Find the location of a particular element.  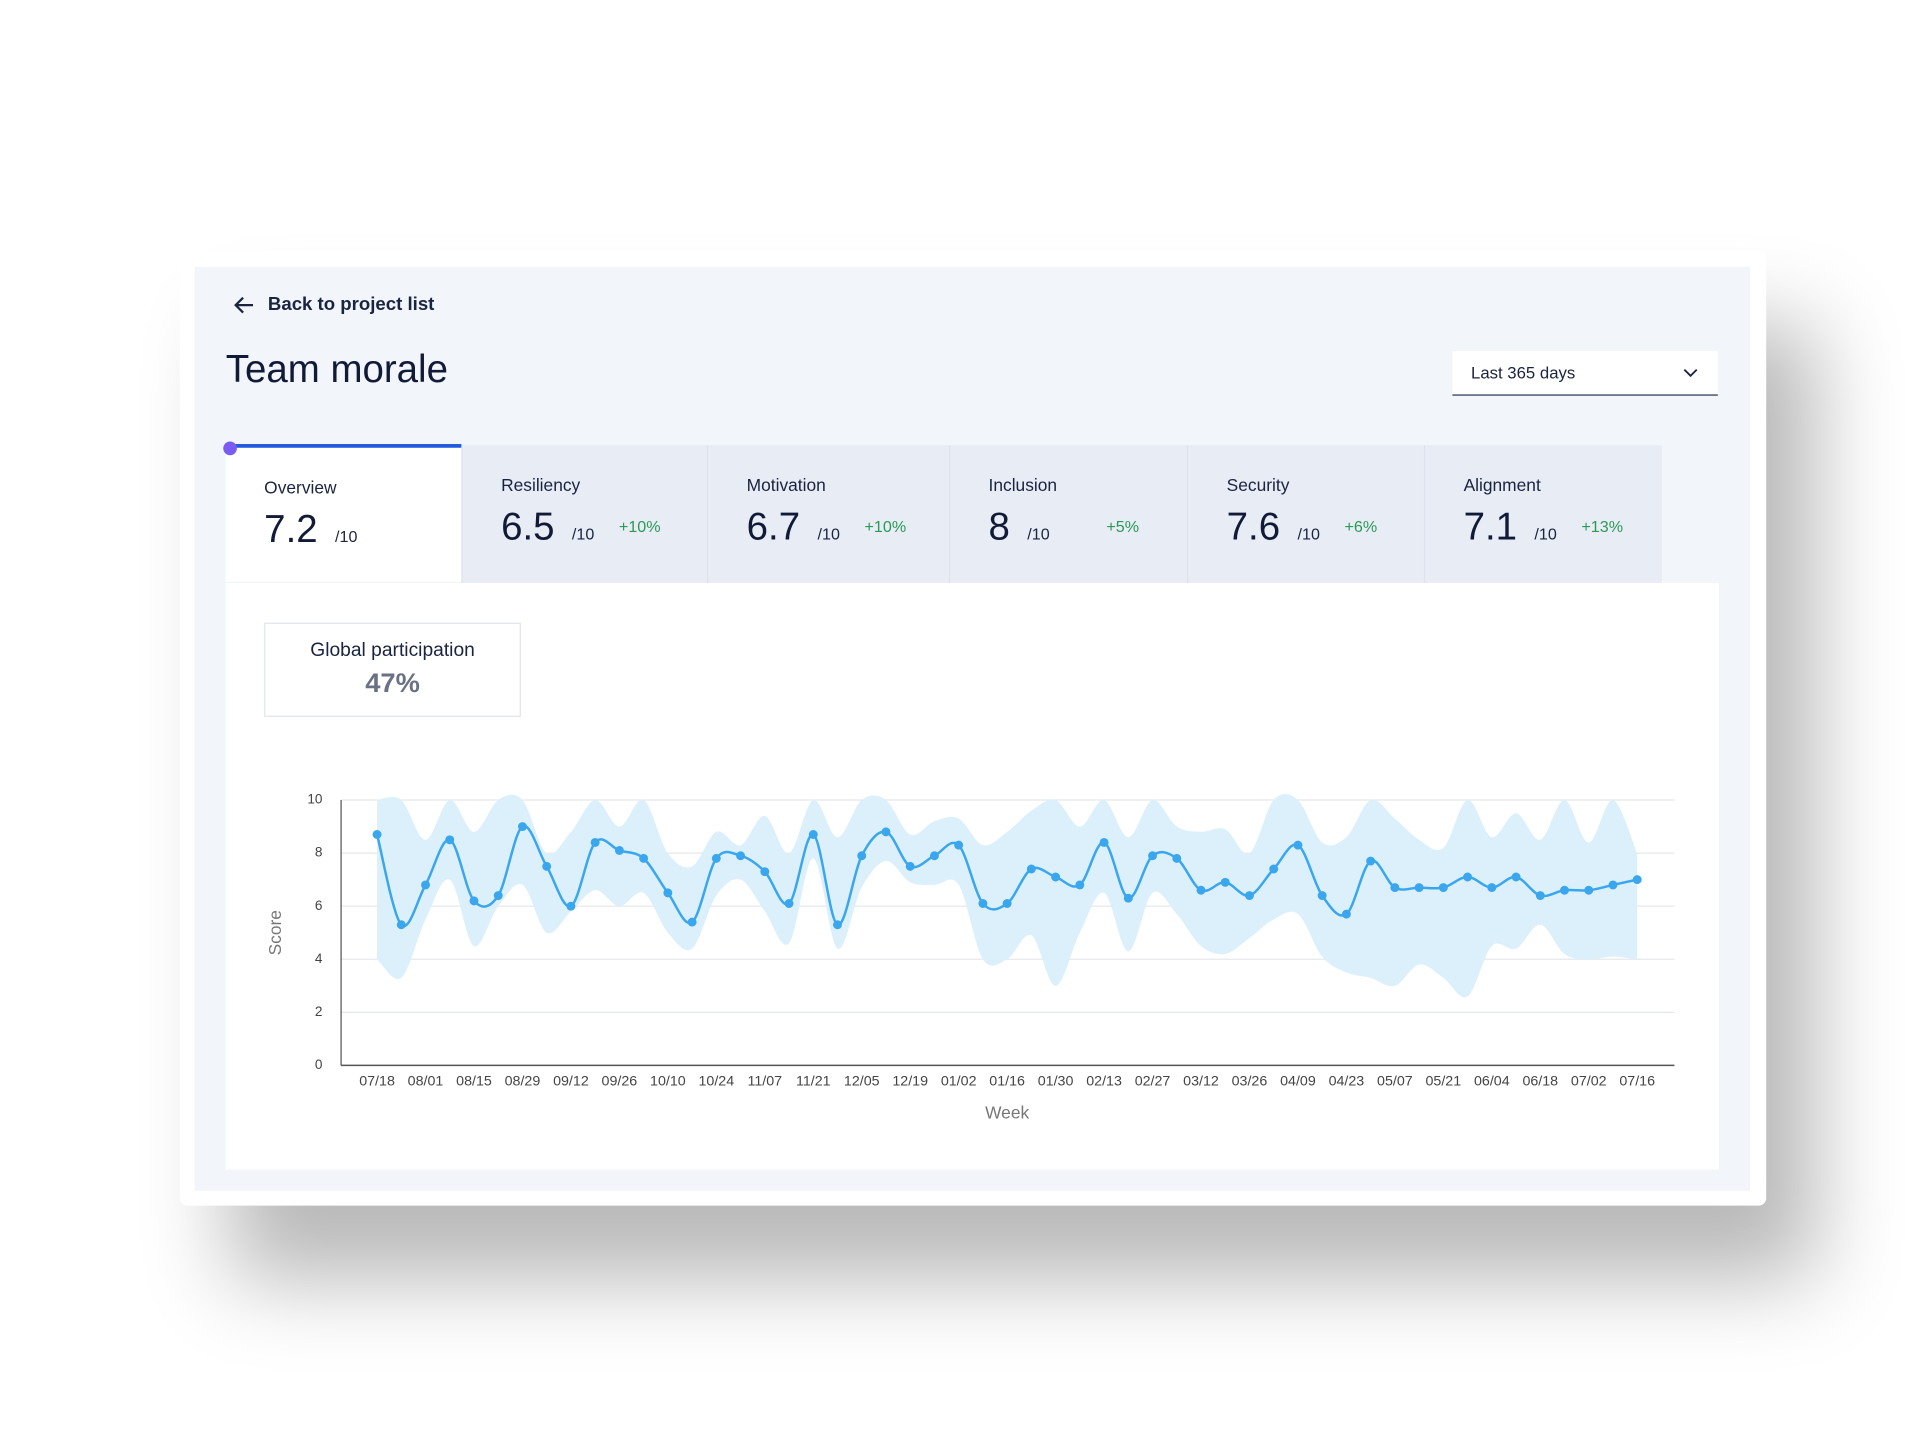

back-link-text: Back to project list is located at coordinates (351, 304).